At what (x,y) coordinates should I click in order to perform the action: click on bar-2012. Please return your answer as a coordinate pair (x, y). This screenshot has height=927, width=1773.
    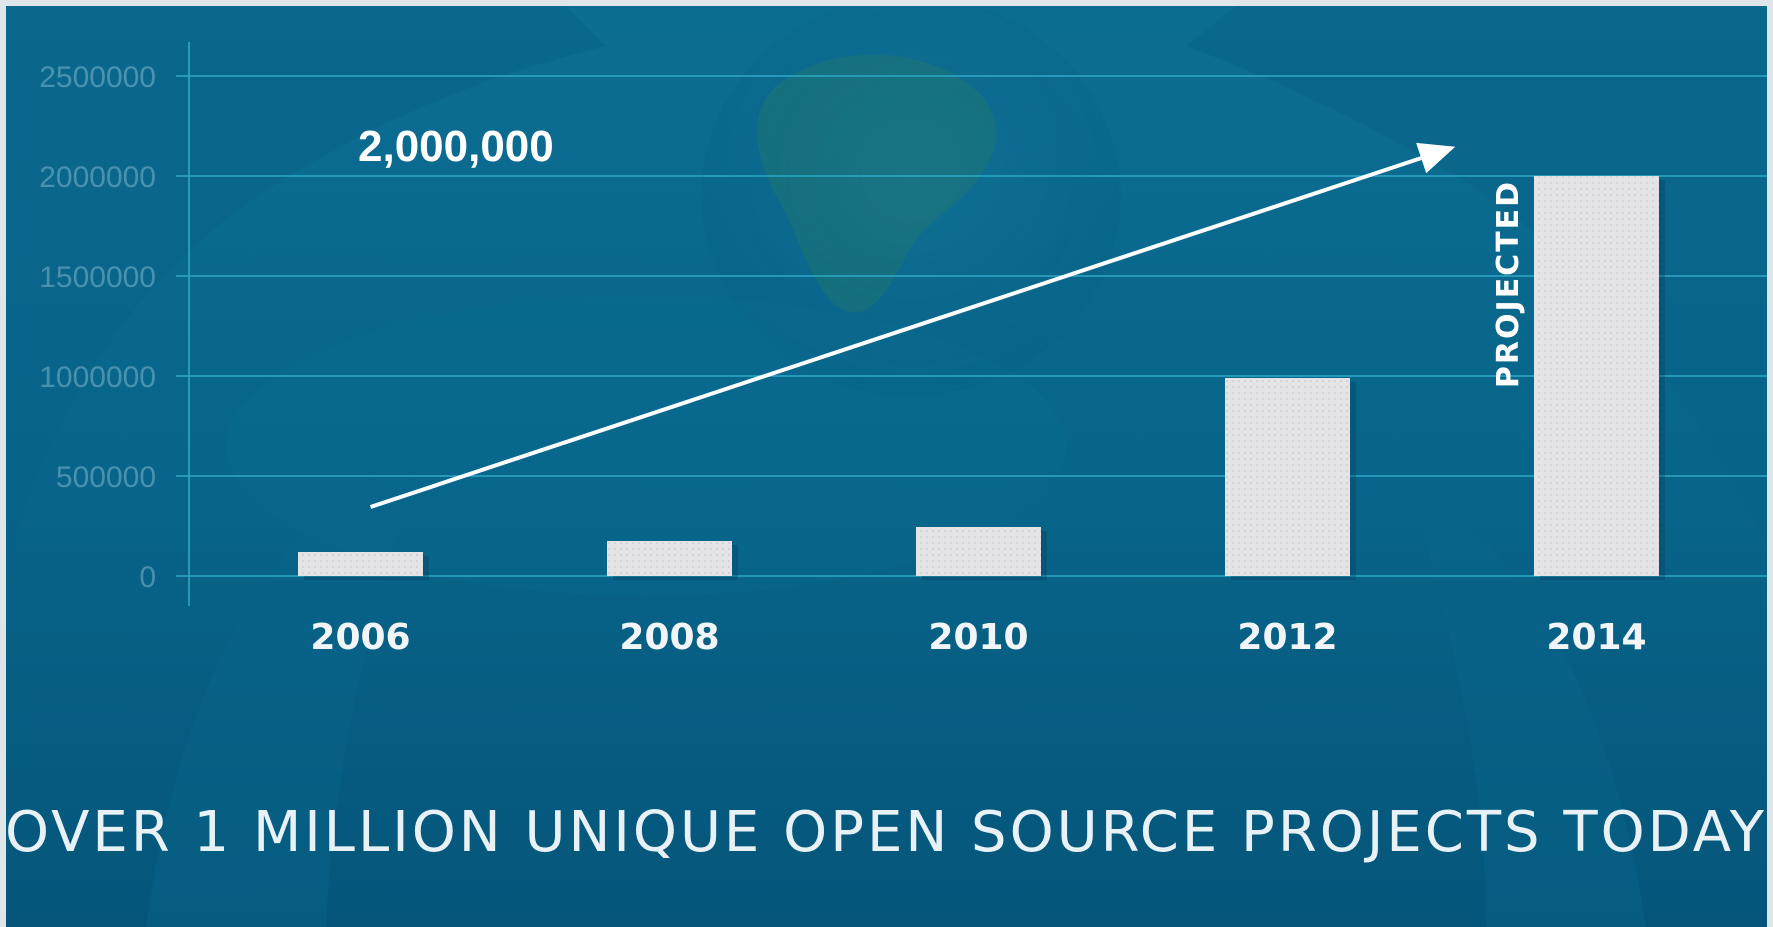
    Looking at the image, I should click on (1287, 477).